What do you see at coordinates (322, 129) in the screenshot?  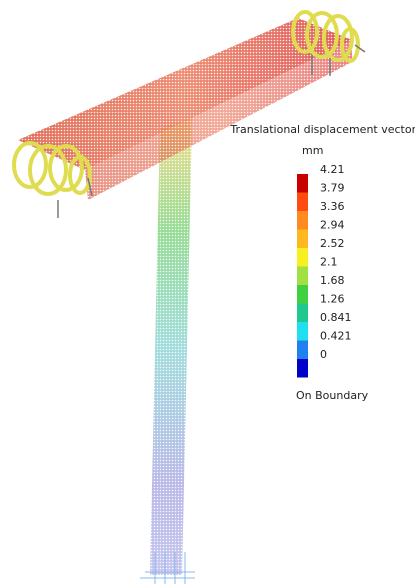 I see `legend-title: Translational displacement vector.1` at bounding box center [322, 129].